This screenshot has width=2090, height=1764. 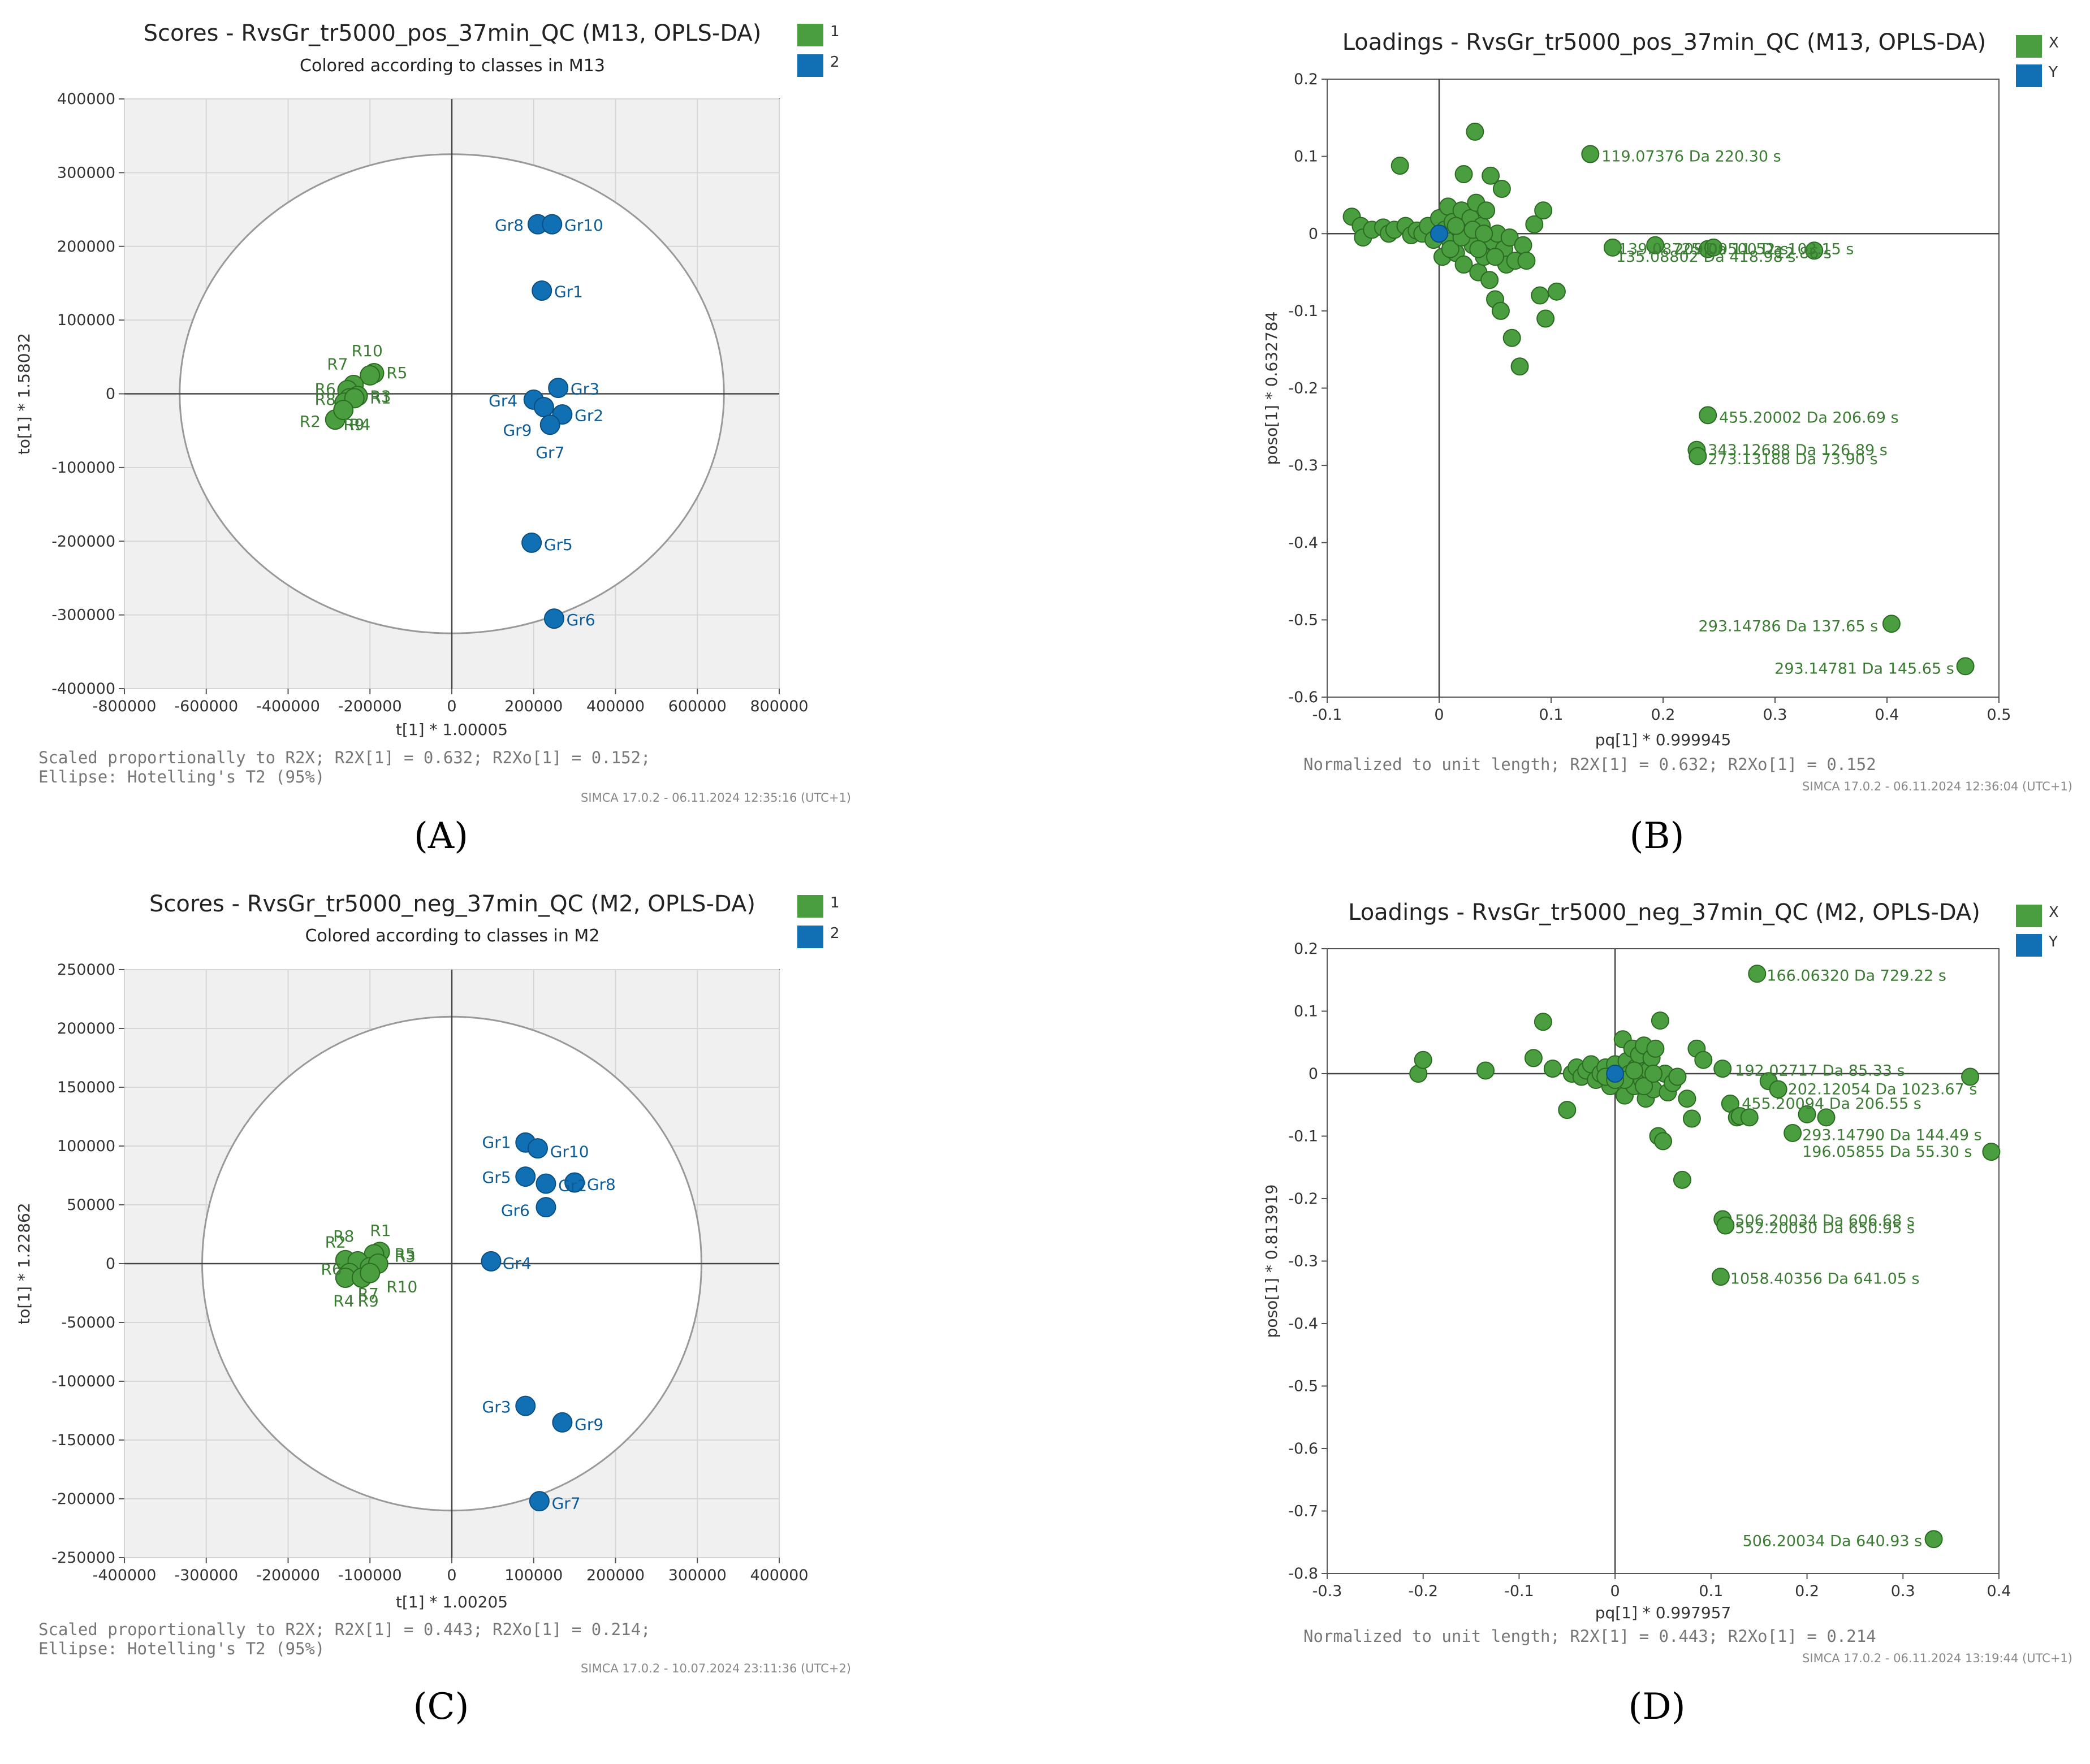 What do you see at coordinates (1789, 626) in the screenshot?
I see `point-label: 293.14786 Da 137.65 s` at bounding box center [1789, 626].